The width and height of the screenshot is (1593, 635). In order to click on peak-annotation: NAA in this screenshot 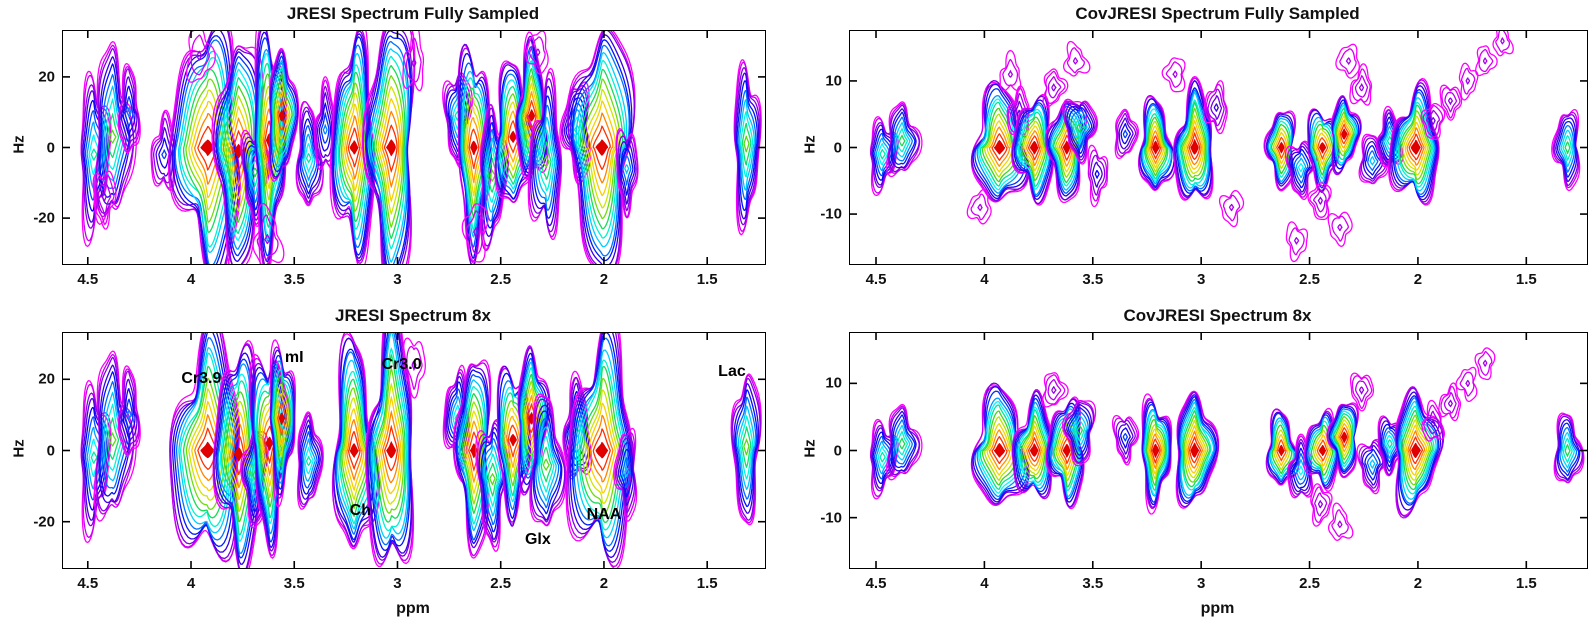, I will do `click(604, 514)`.